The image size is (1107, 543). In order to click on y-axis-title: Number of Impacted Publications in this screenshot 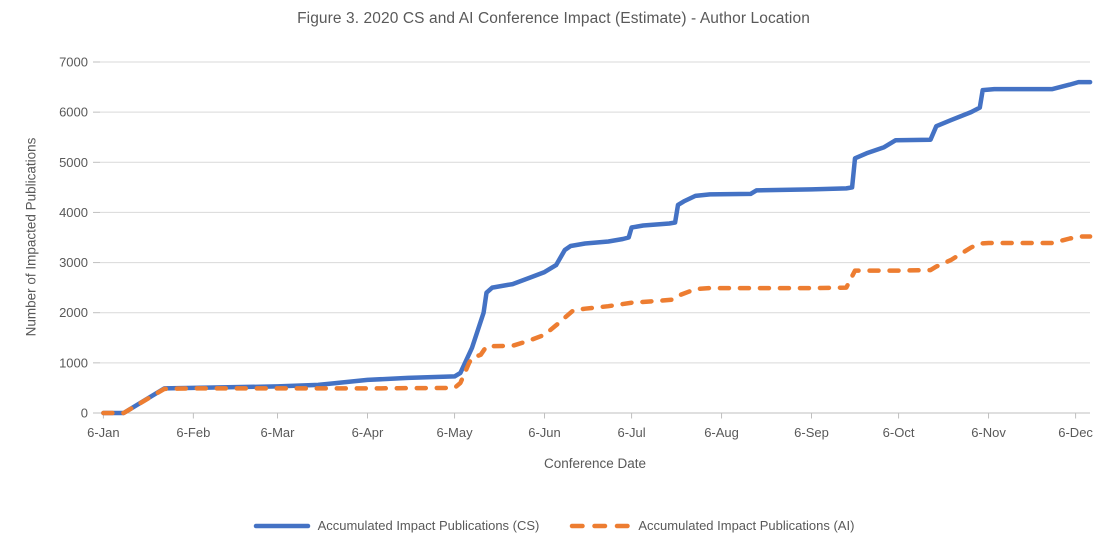, I will do `click(31, 237)`.